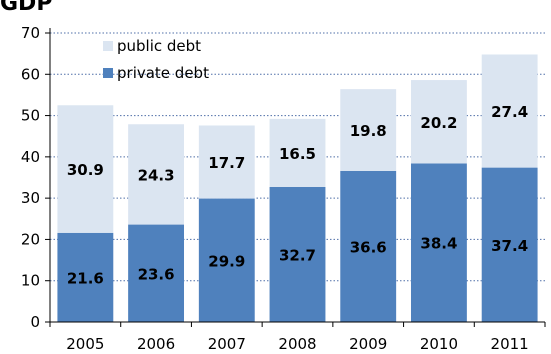  What do you see at coordinates (368, 344) in the screenshot?
I see `x-tick-label: 2009` at bounding box center [368, 344].